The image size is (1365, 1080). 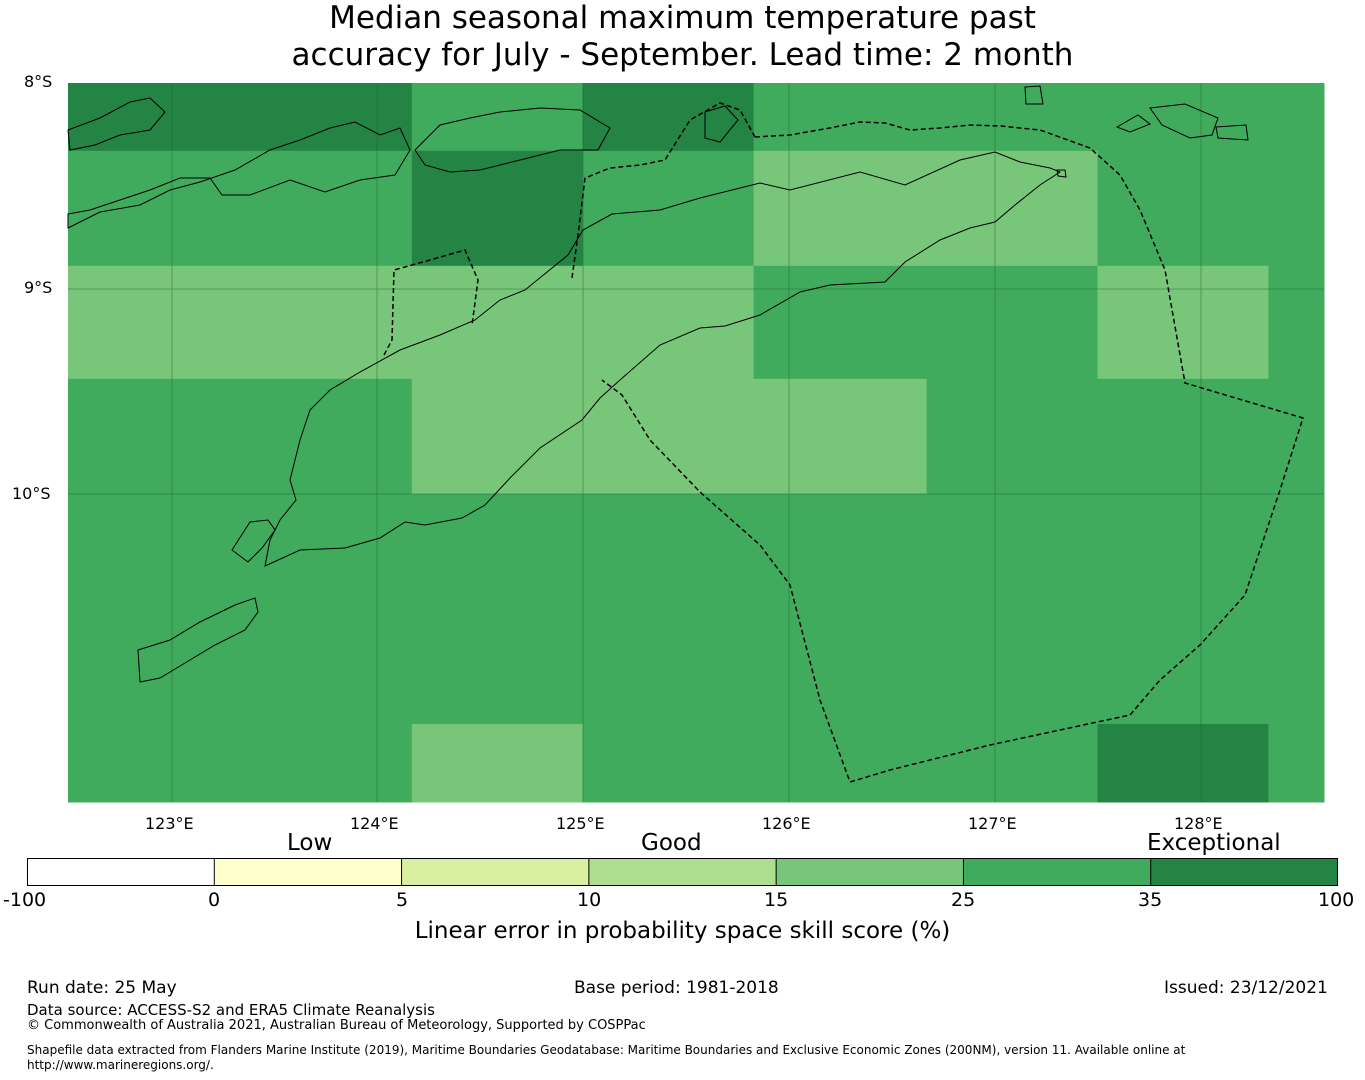 I want to click on colorbar, so click(x=682, y=872).